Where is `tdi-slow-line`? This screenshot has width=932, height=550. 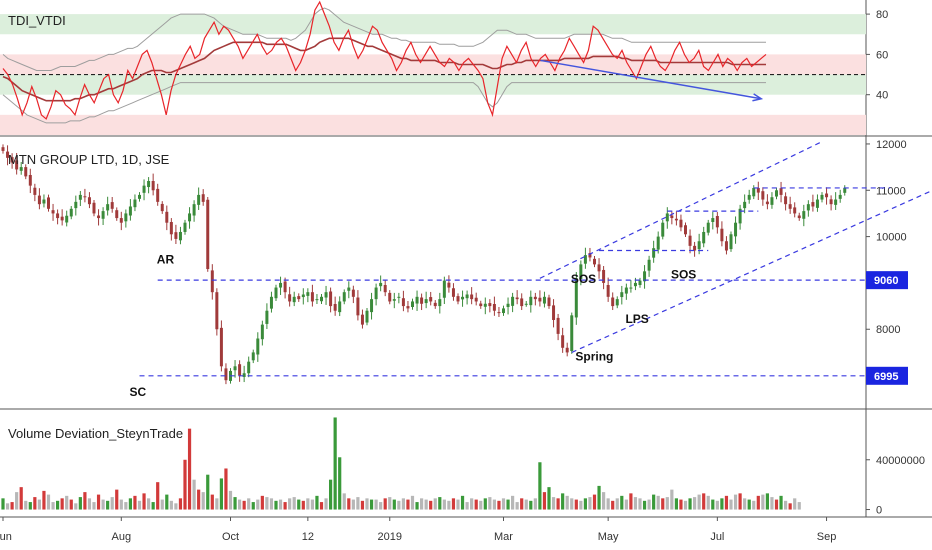
tdi-slow-line is located at coordinates (384, 69).